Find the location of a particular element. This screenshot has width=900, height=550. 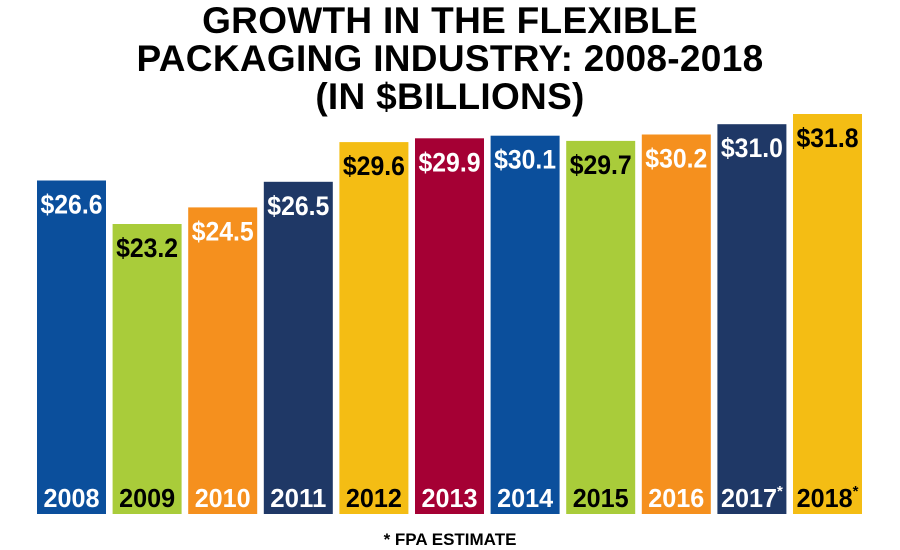

bar-year-label-2018: 2018* is located at coordinates (828, 498).